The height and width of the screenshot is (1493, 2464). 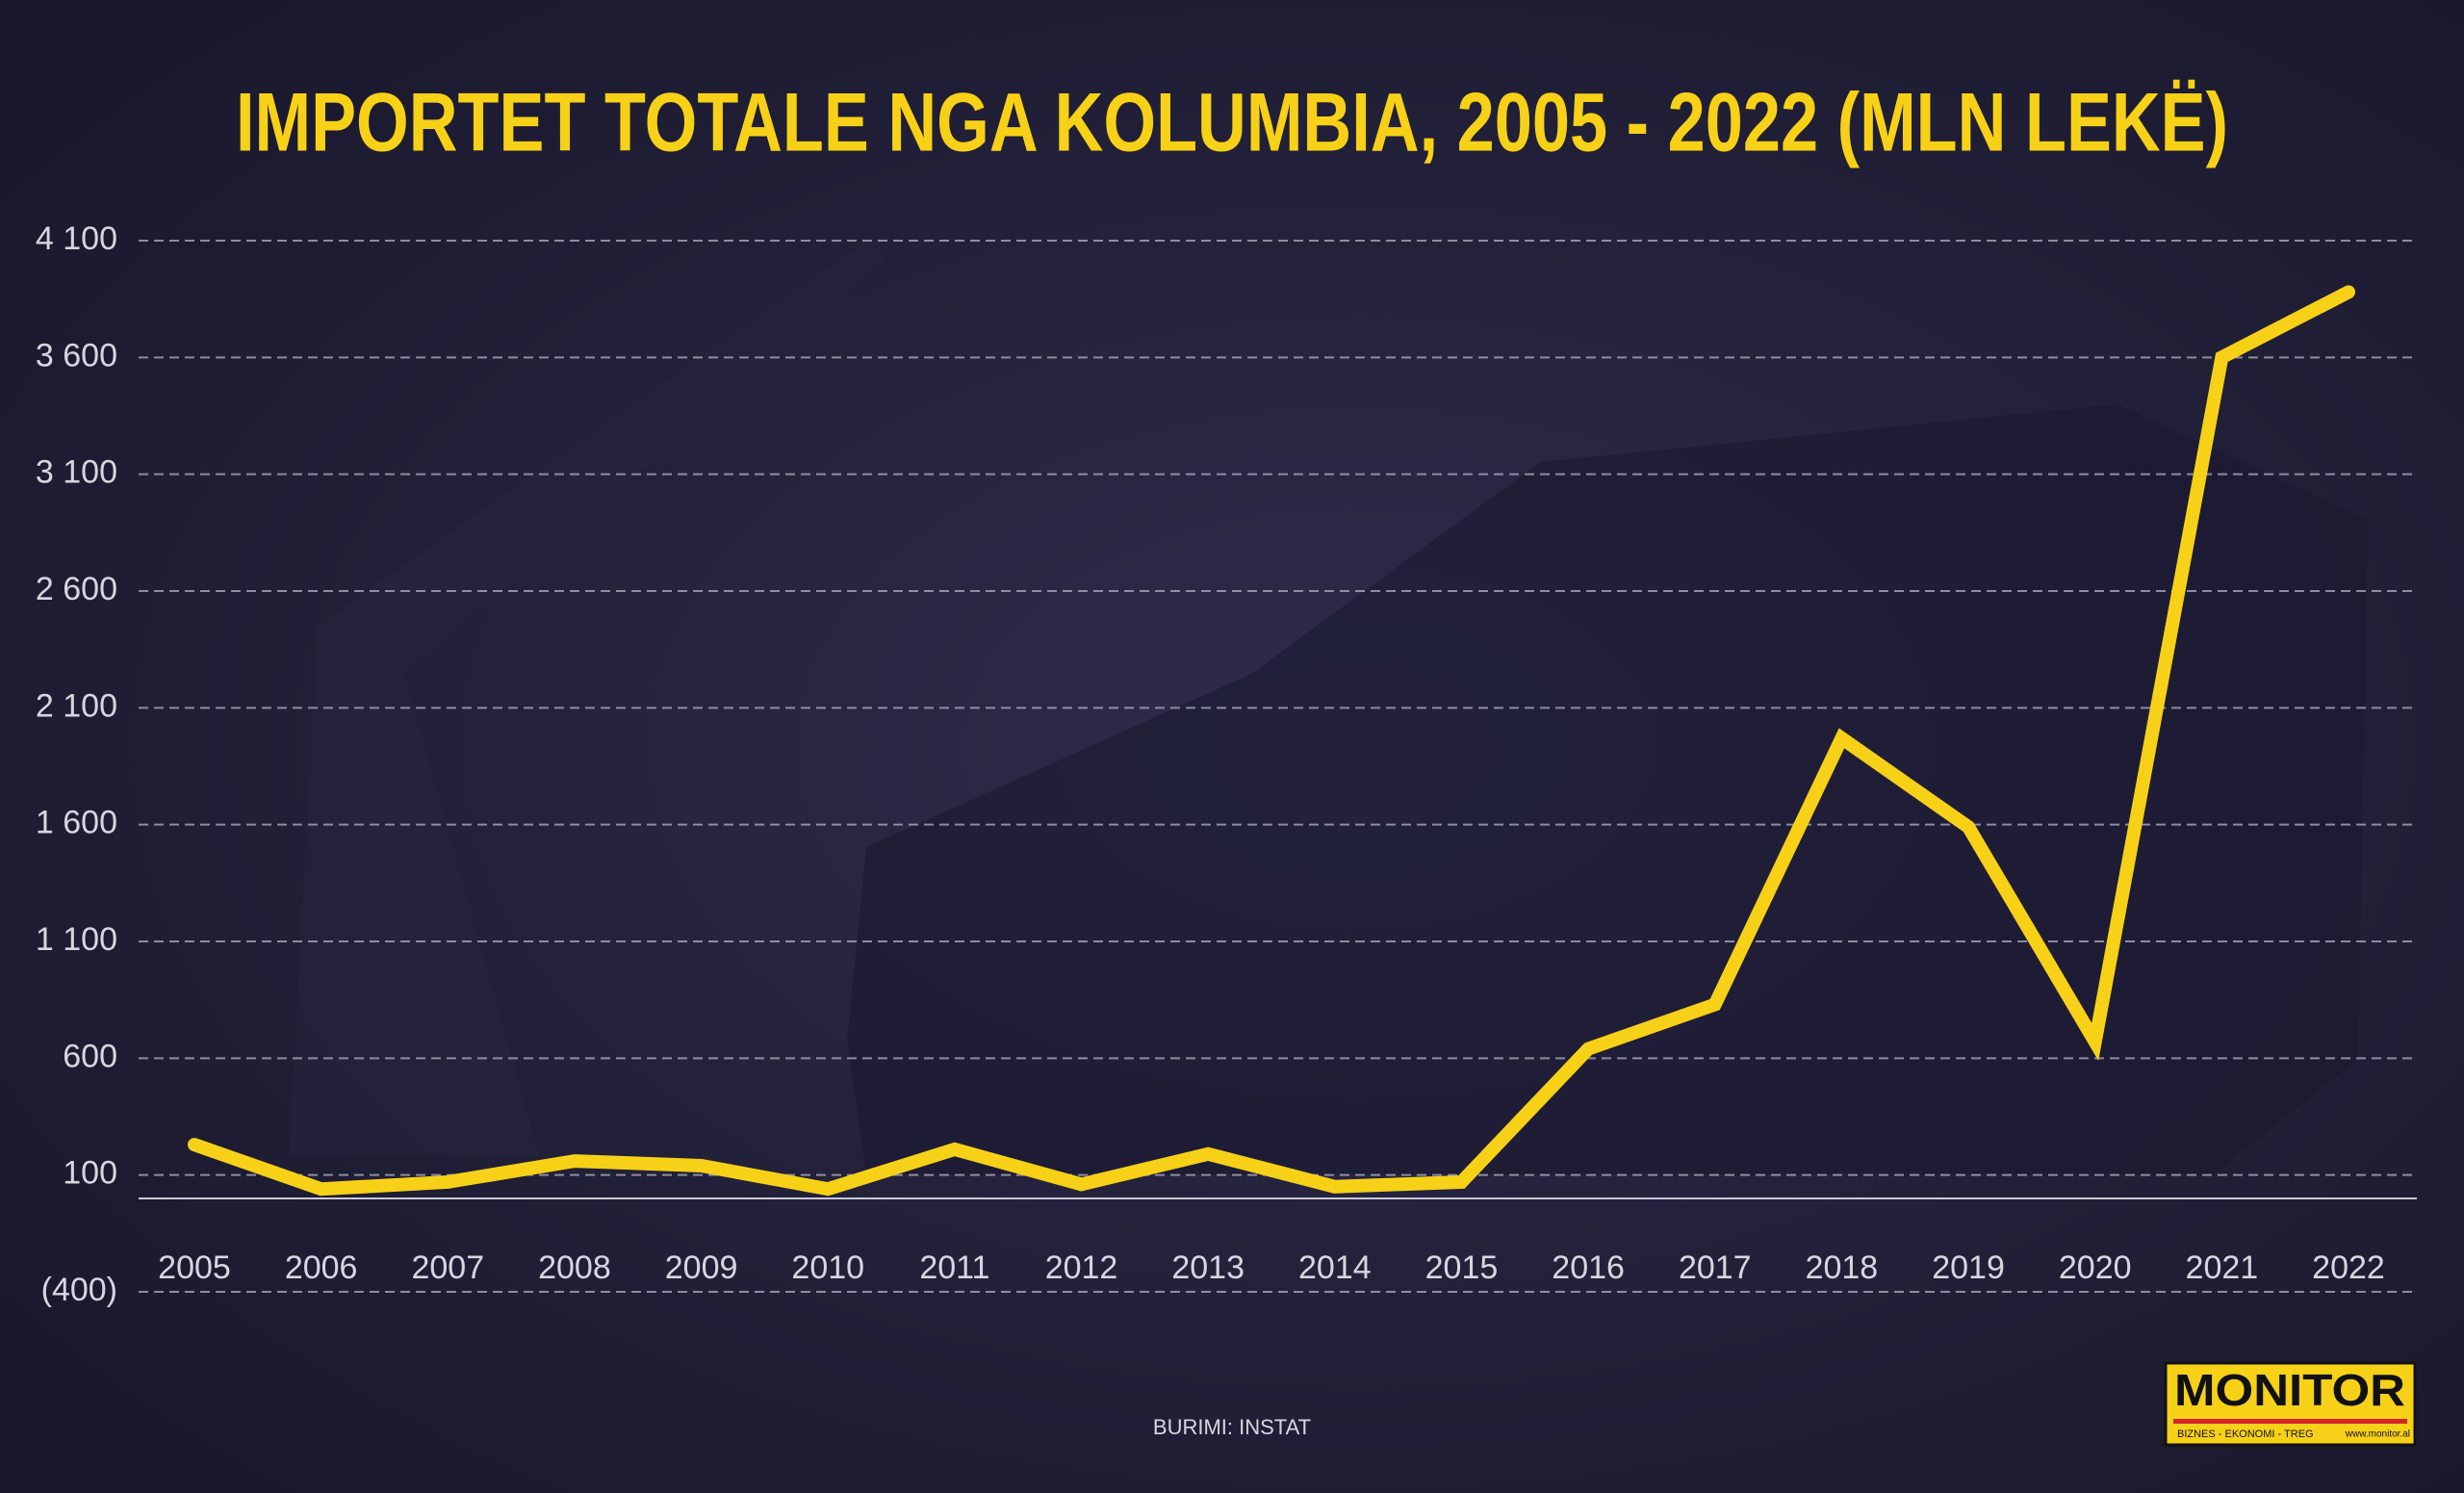 I want to click on x-tick-label: 2018, so click(x=1842, y=1267).